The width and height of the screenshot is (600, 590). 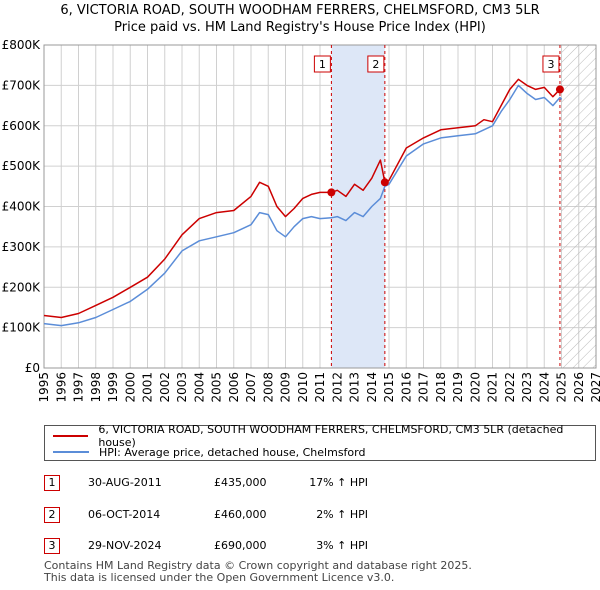 I want to click on x-tick-label: 2002, so click(x=165, y=387).